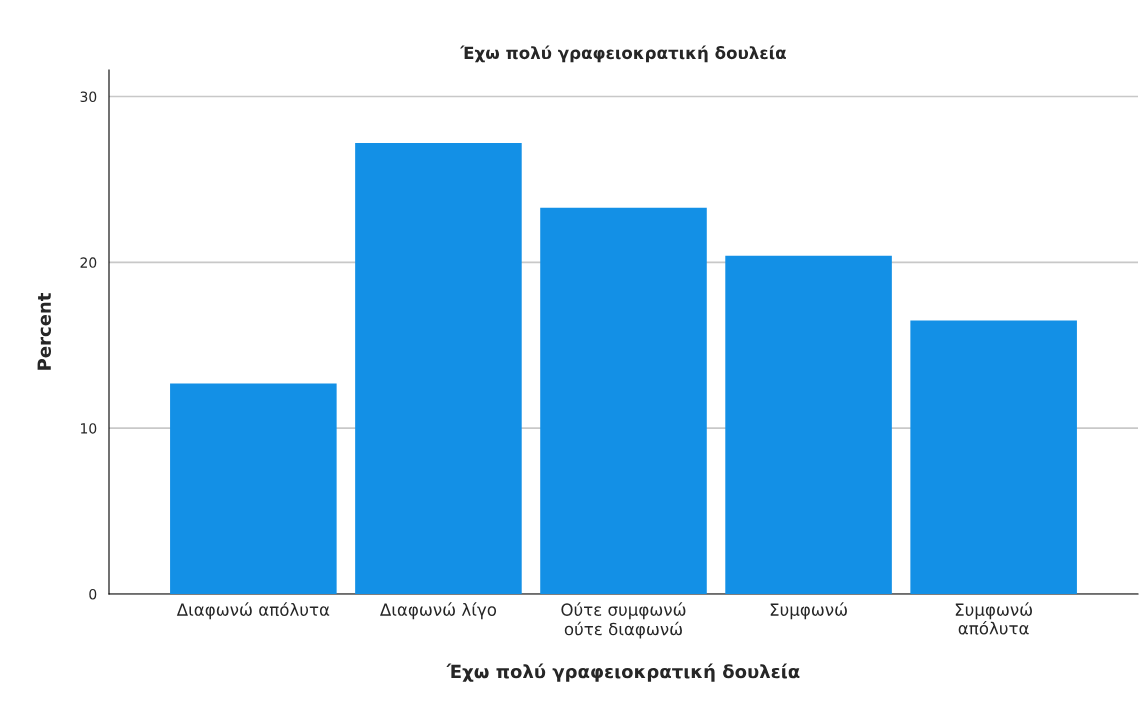 This screenshot has height=707, width=1145. What do you see at coordinates (438, 611) in the screenshot?
I see `x-tick-label: Διαφωνώ λίγο` at bounding box center [438, 611].